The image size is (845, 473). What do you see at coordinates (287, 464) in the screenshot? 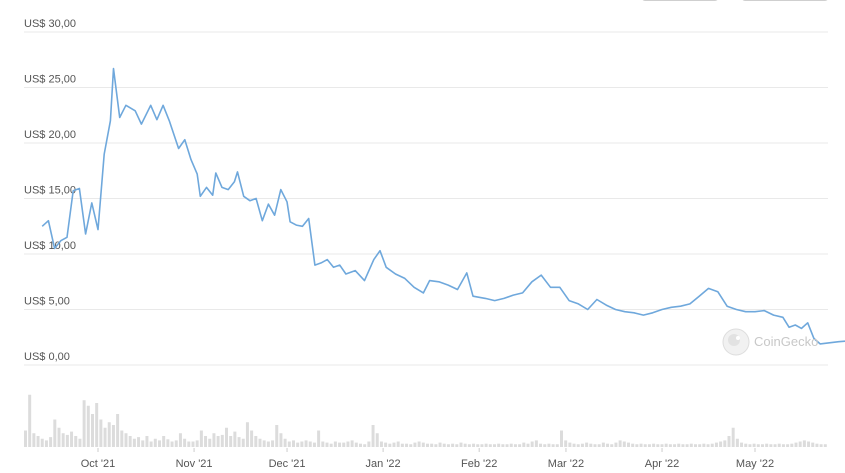
I see `x-tick-label: Dec '21` at bounding box center [287, 464].